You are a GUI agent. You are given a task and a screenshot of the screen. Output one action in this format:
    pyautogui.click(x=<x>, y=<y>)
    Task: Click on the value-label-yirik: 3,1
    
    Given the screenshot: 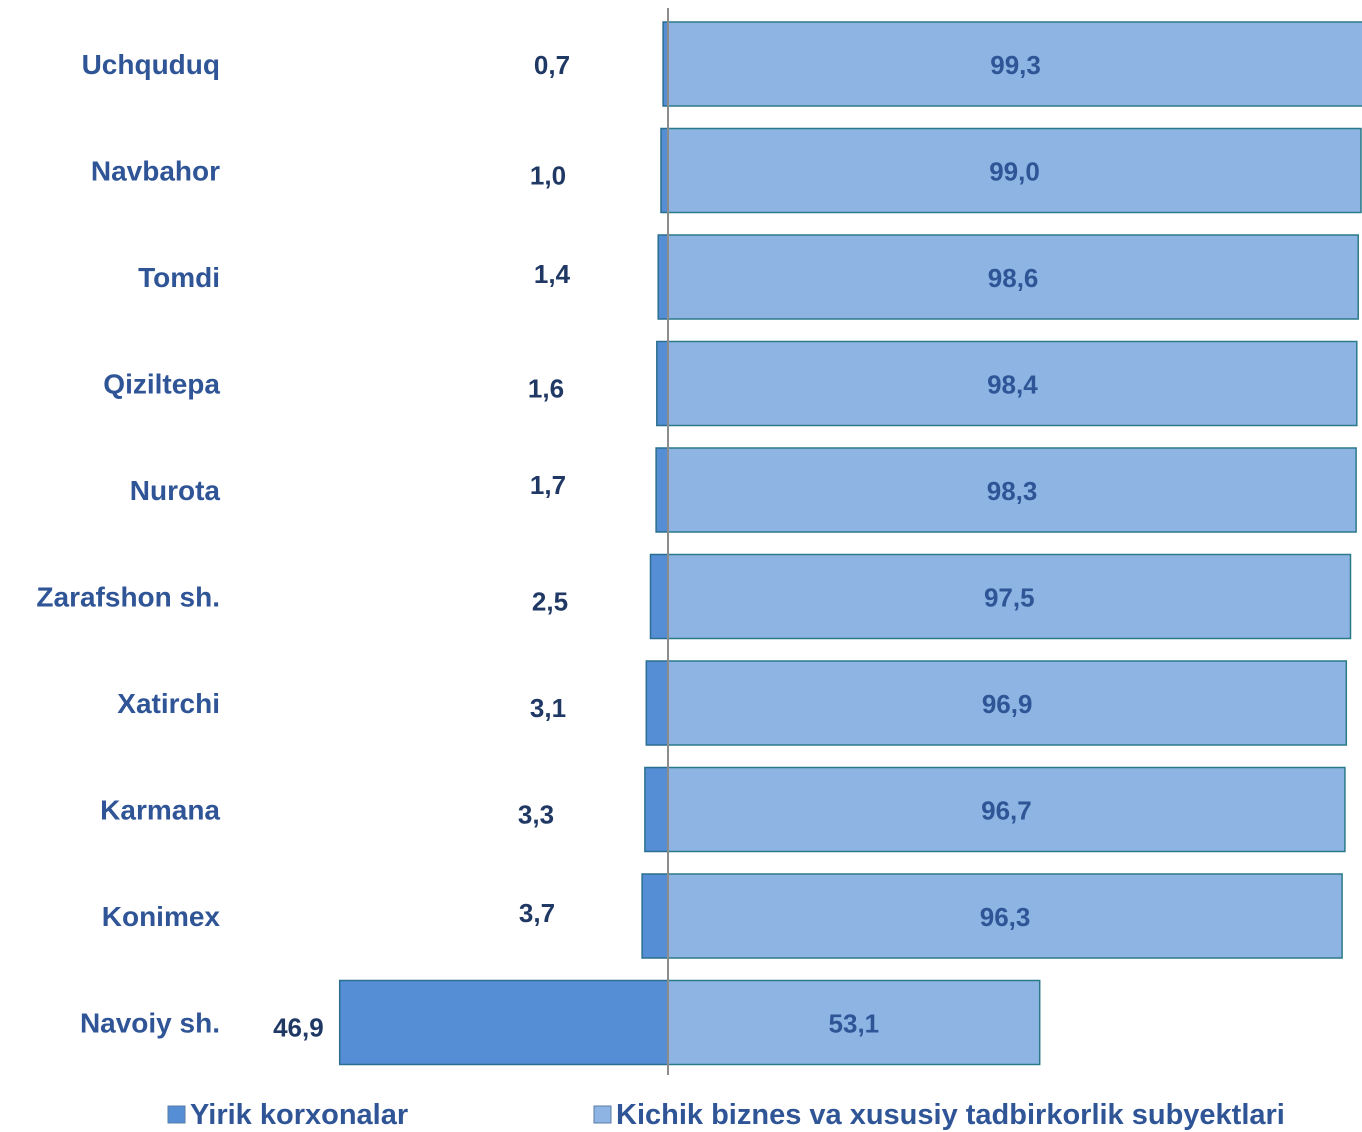 What is the action you would take?
    pyautogui.click(x=548, y=708)
    